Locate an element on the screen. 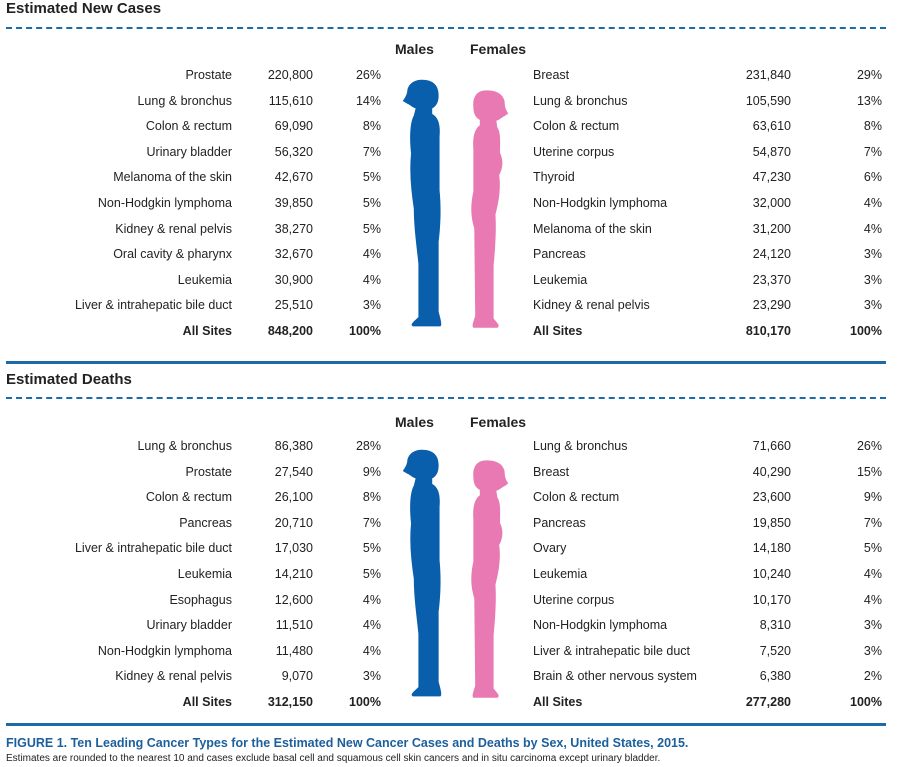 Image resolution: width=900 pixels, height=767 pixels. female-count: 14,180 is located at coordinates (771, 548).